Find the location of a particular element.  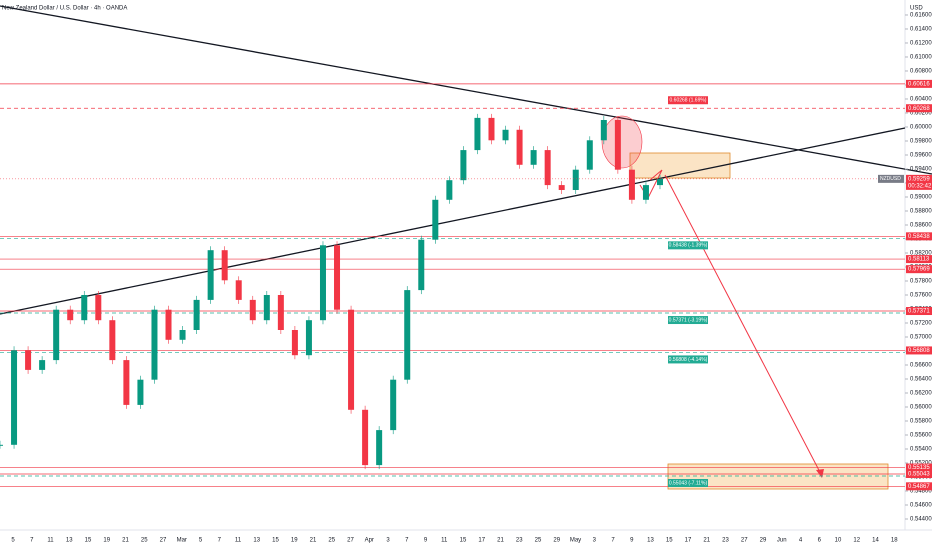

x-tick-label: 3 is located at coordinates (595, 541).